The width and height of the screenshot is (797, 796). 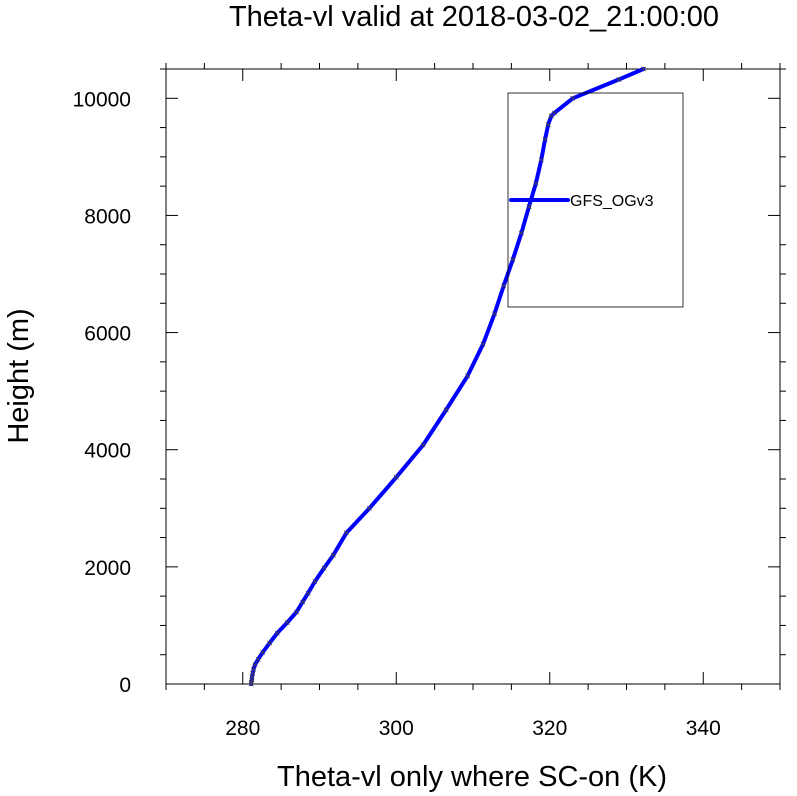 What do you see at coordinates (125, 685) in the screenshot?
I see `y-tick-label: 0` at bounding box center [125, 685].